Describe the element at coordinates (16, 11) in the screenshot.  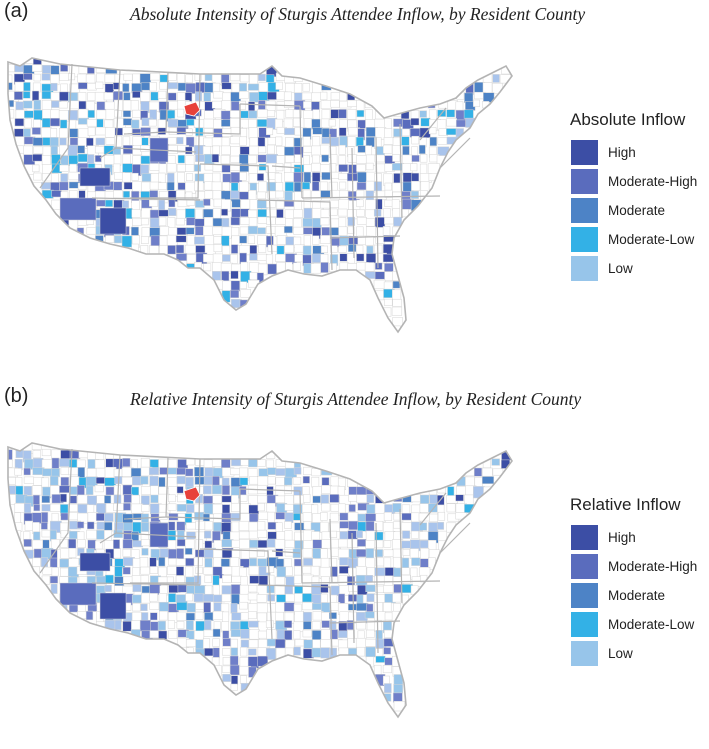
I see `panel-letter: (a)` at that location.